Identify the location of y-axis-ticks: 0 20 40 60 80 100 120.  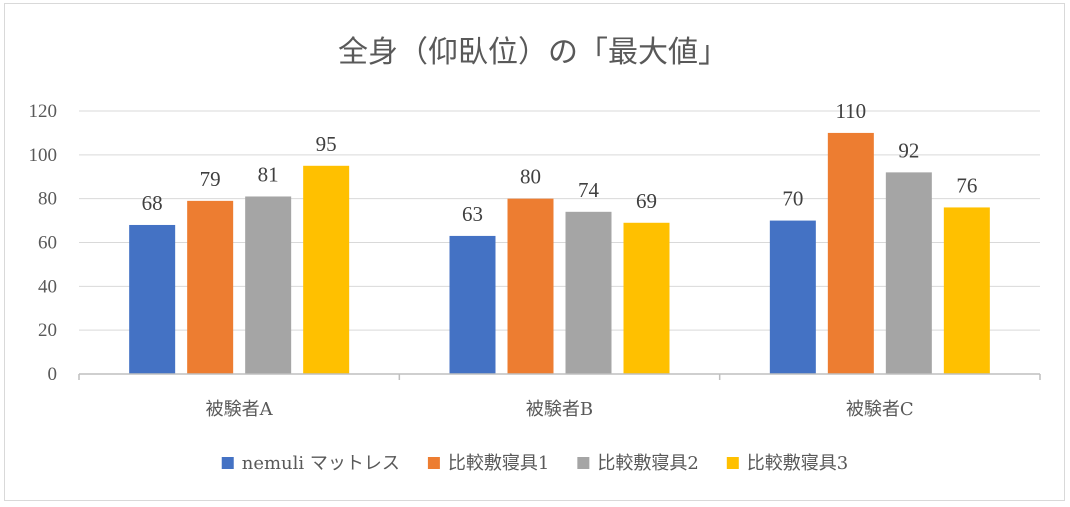
(43, 243).